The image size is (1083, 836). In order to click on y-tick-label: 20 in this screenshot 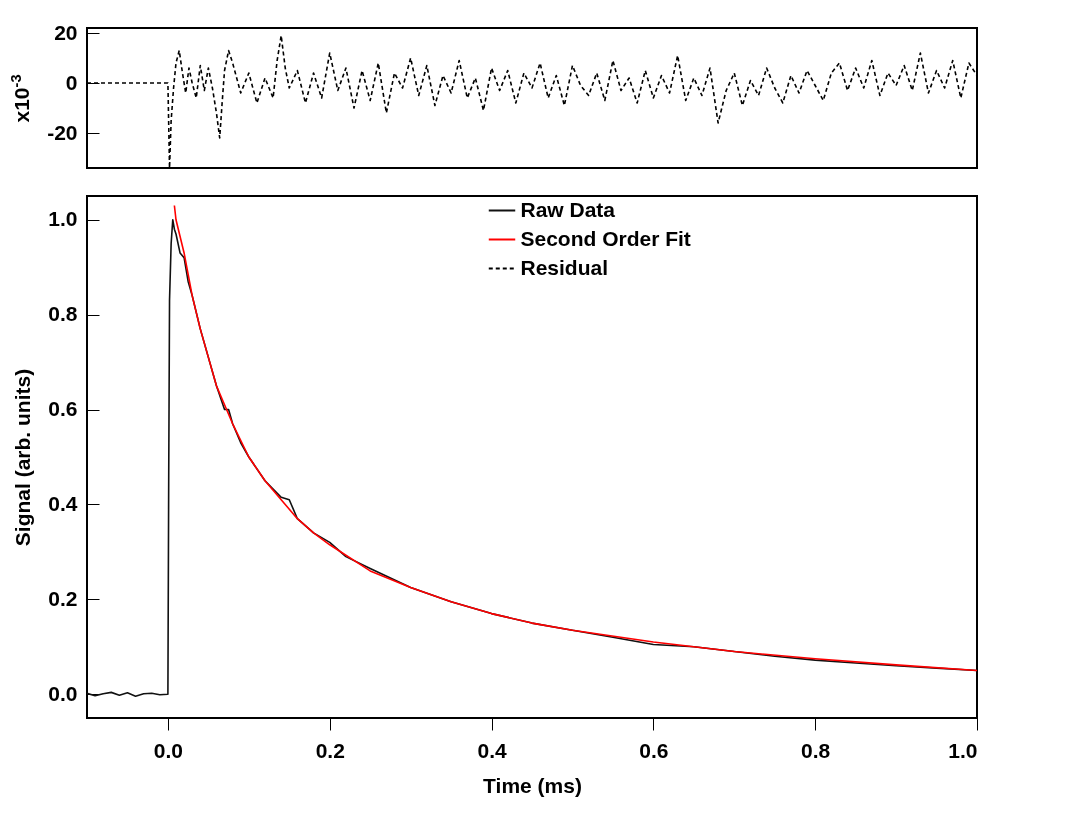, I will do `click(66, 32)`.